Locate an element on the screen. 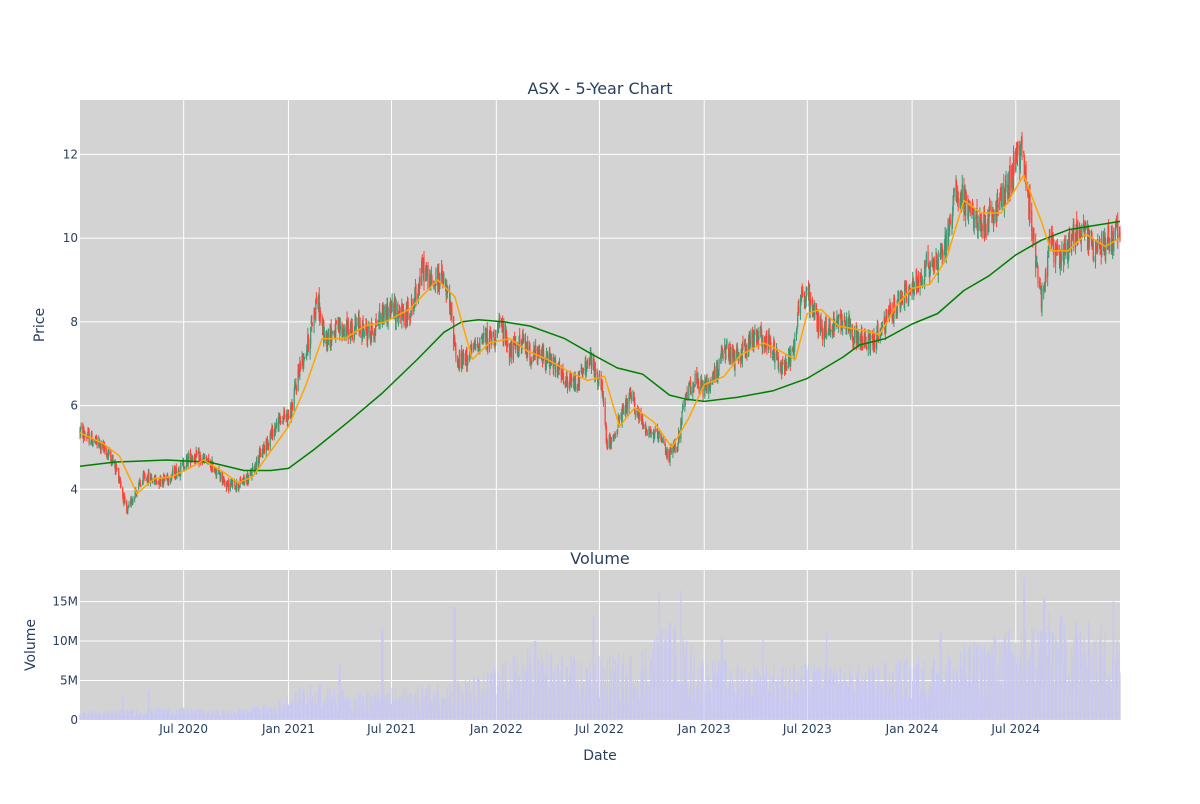  price-y-tick-label: 6 is located at coordinates (74, 406).